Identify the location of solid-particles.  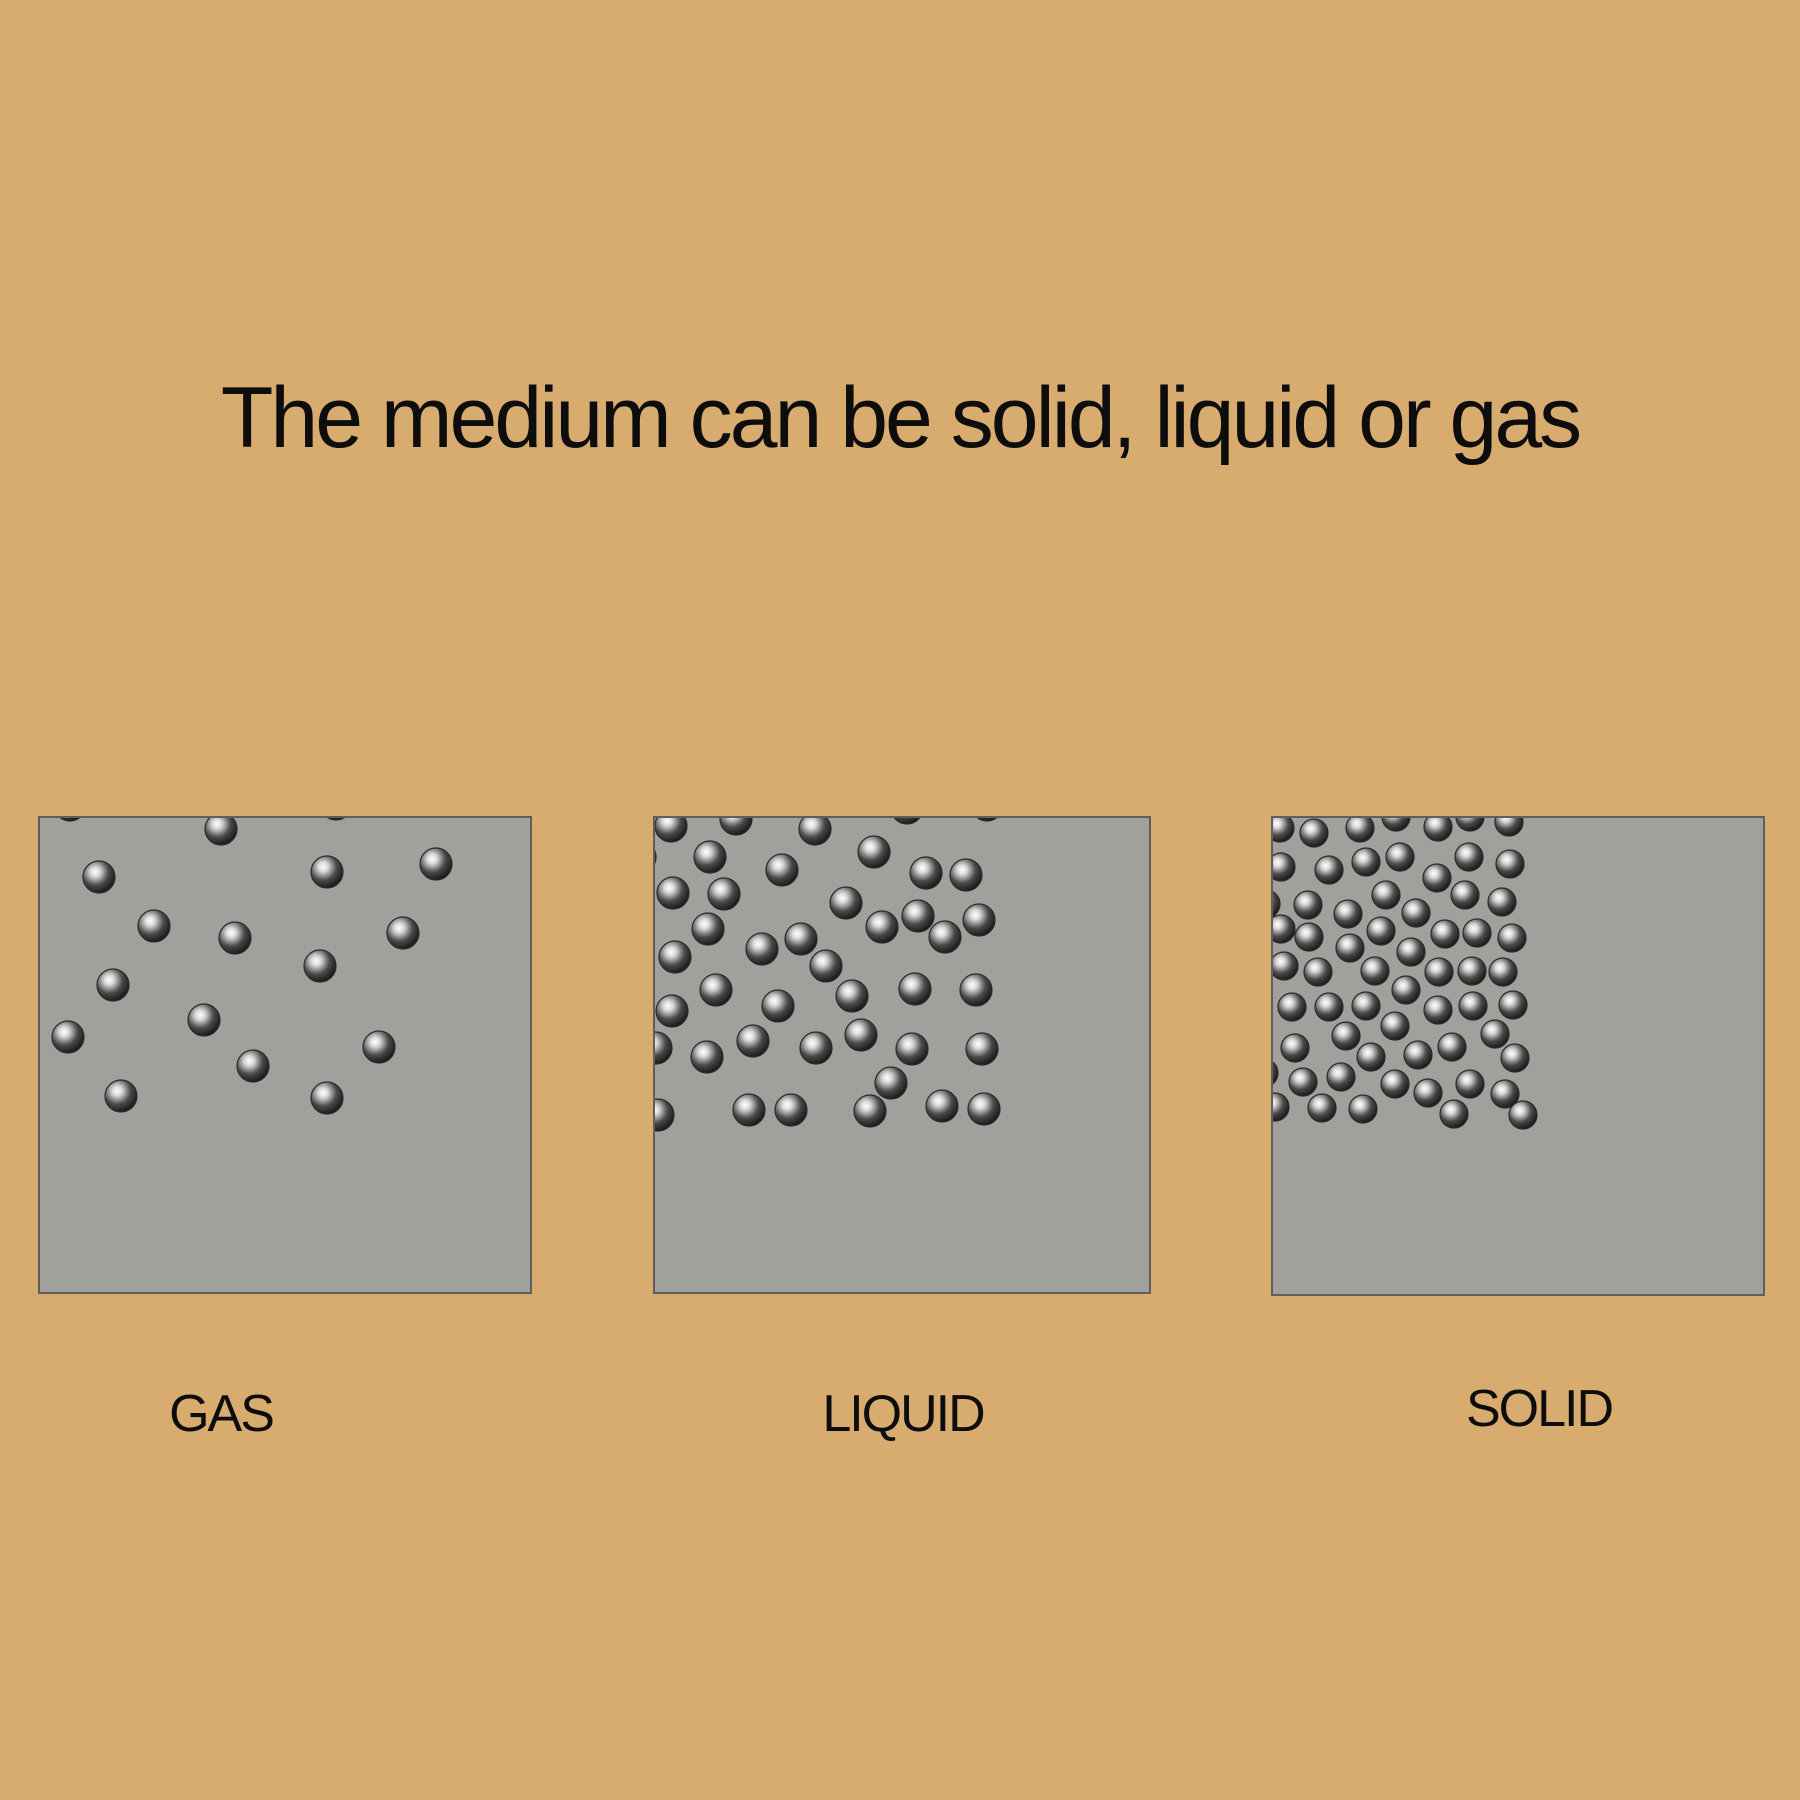
(1405, 974).